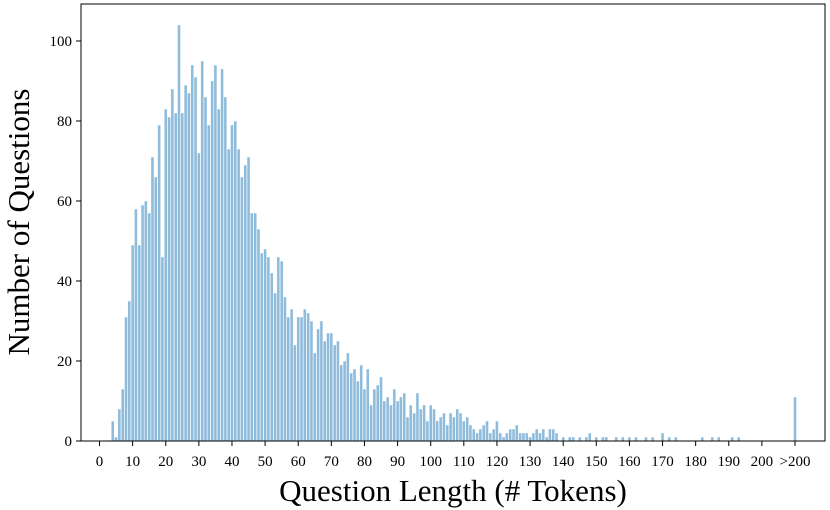  What do you see at coordinates (132, 462) in the screenshot?
I see `x-tick-label: 10` at bounding box center [132, 462].